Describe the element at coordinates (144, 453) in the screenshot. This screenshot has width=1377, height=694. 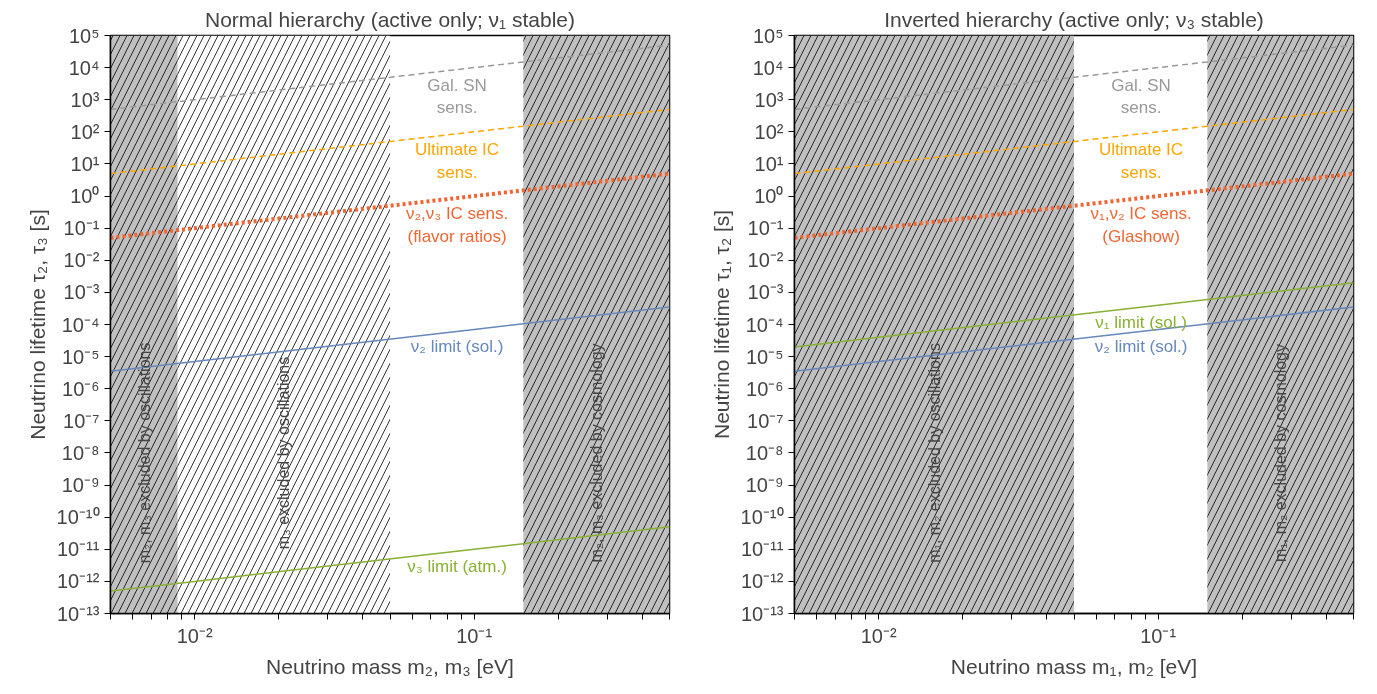
I see `band-label: m₂, m₃ excluded by oscillations` at that location.